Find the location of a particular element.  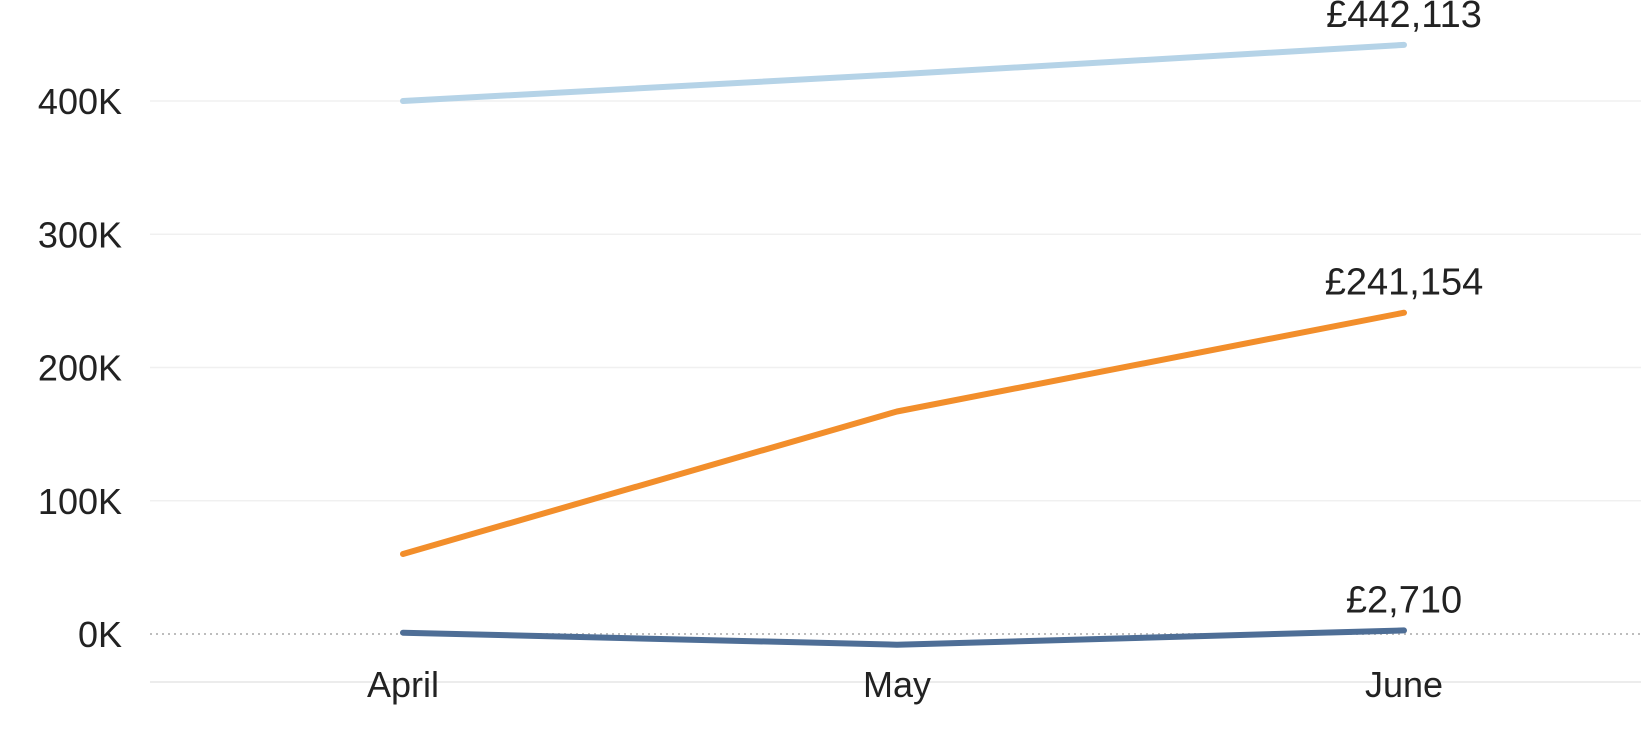

y-axis-ticks: 0K 100K 200K 300K 400K is located at coordinates (80, 368).